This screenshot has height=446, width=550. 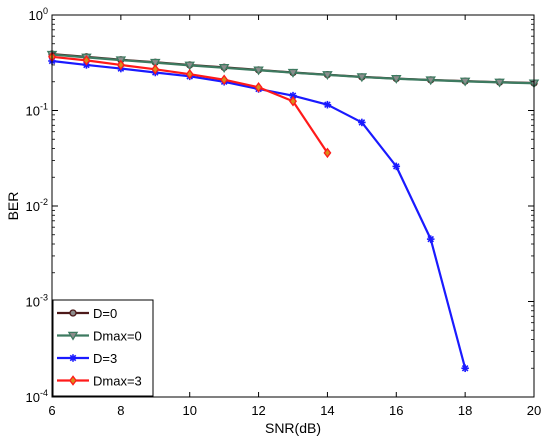 What do you see at coordinates (37, 205) in the screenshot?
I see `y-tick-label: 10⁻²` at bounding box center [37, 205].